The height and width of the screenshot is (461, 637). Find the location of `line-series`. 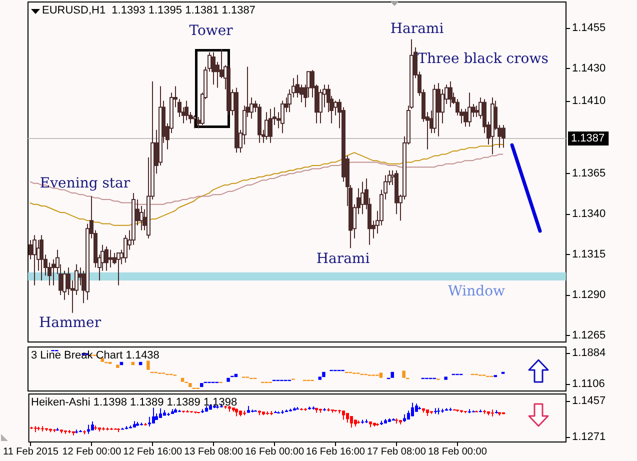

line-series is located at coordinates (266, 179).